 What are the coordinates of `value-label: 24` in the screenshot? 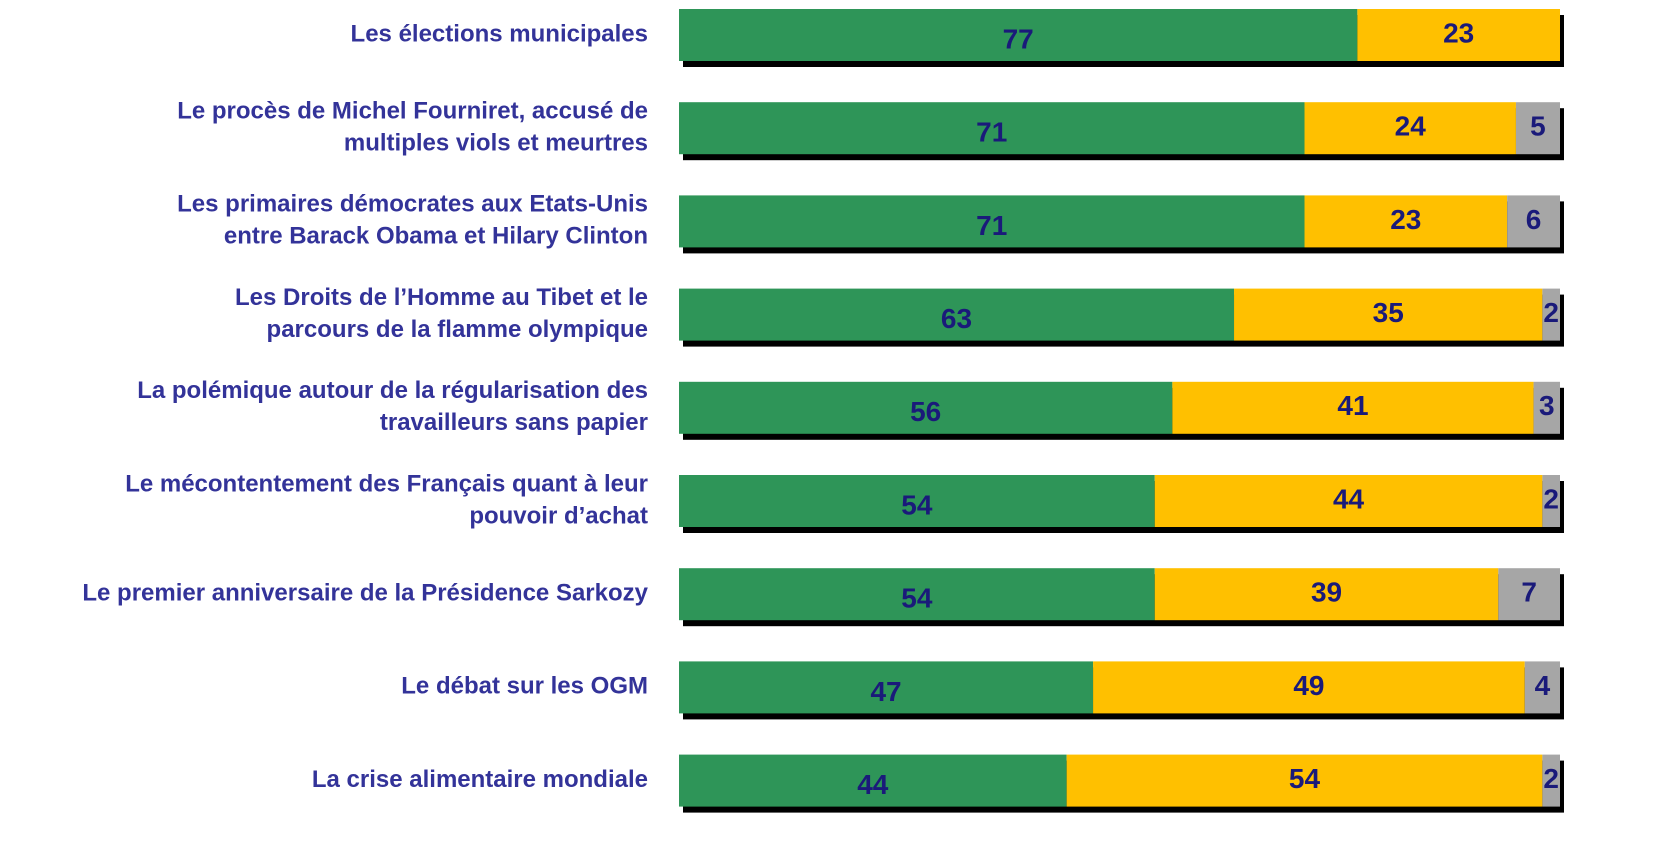 It's located at (1411, 126).